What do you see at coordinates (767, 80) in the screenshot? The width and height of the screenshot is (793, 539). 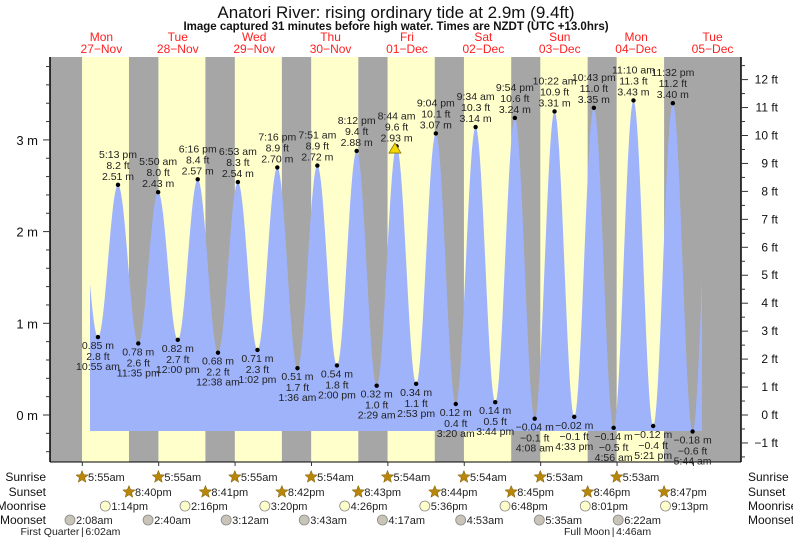 I see `right-tick-label: 12 ft` at bounding box center [767, 80].